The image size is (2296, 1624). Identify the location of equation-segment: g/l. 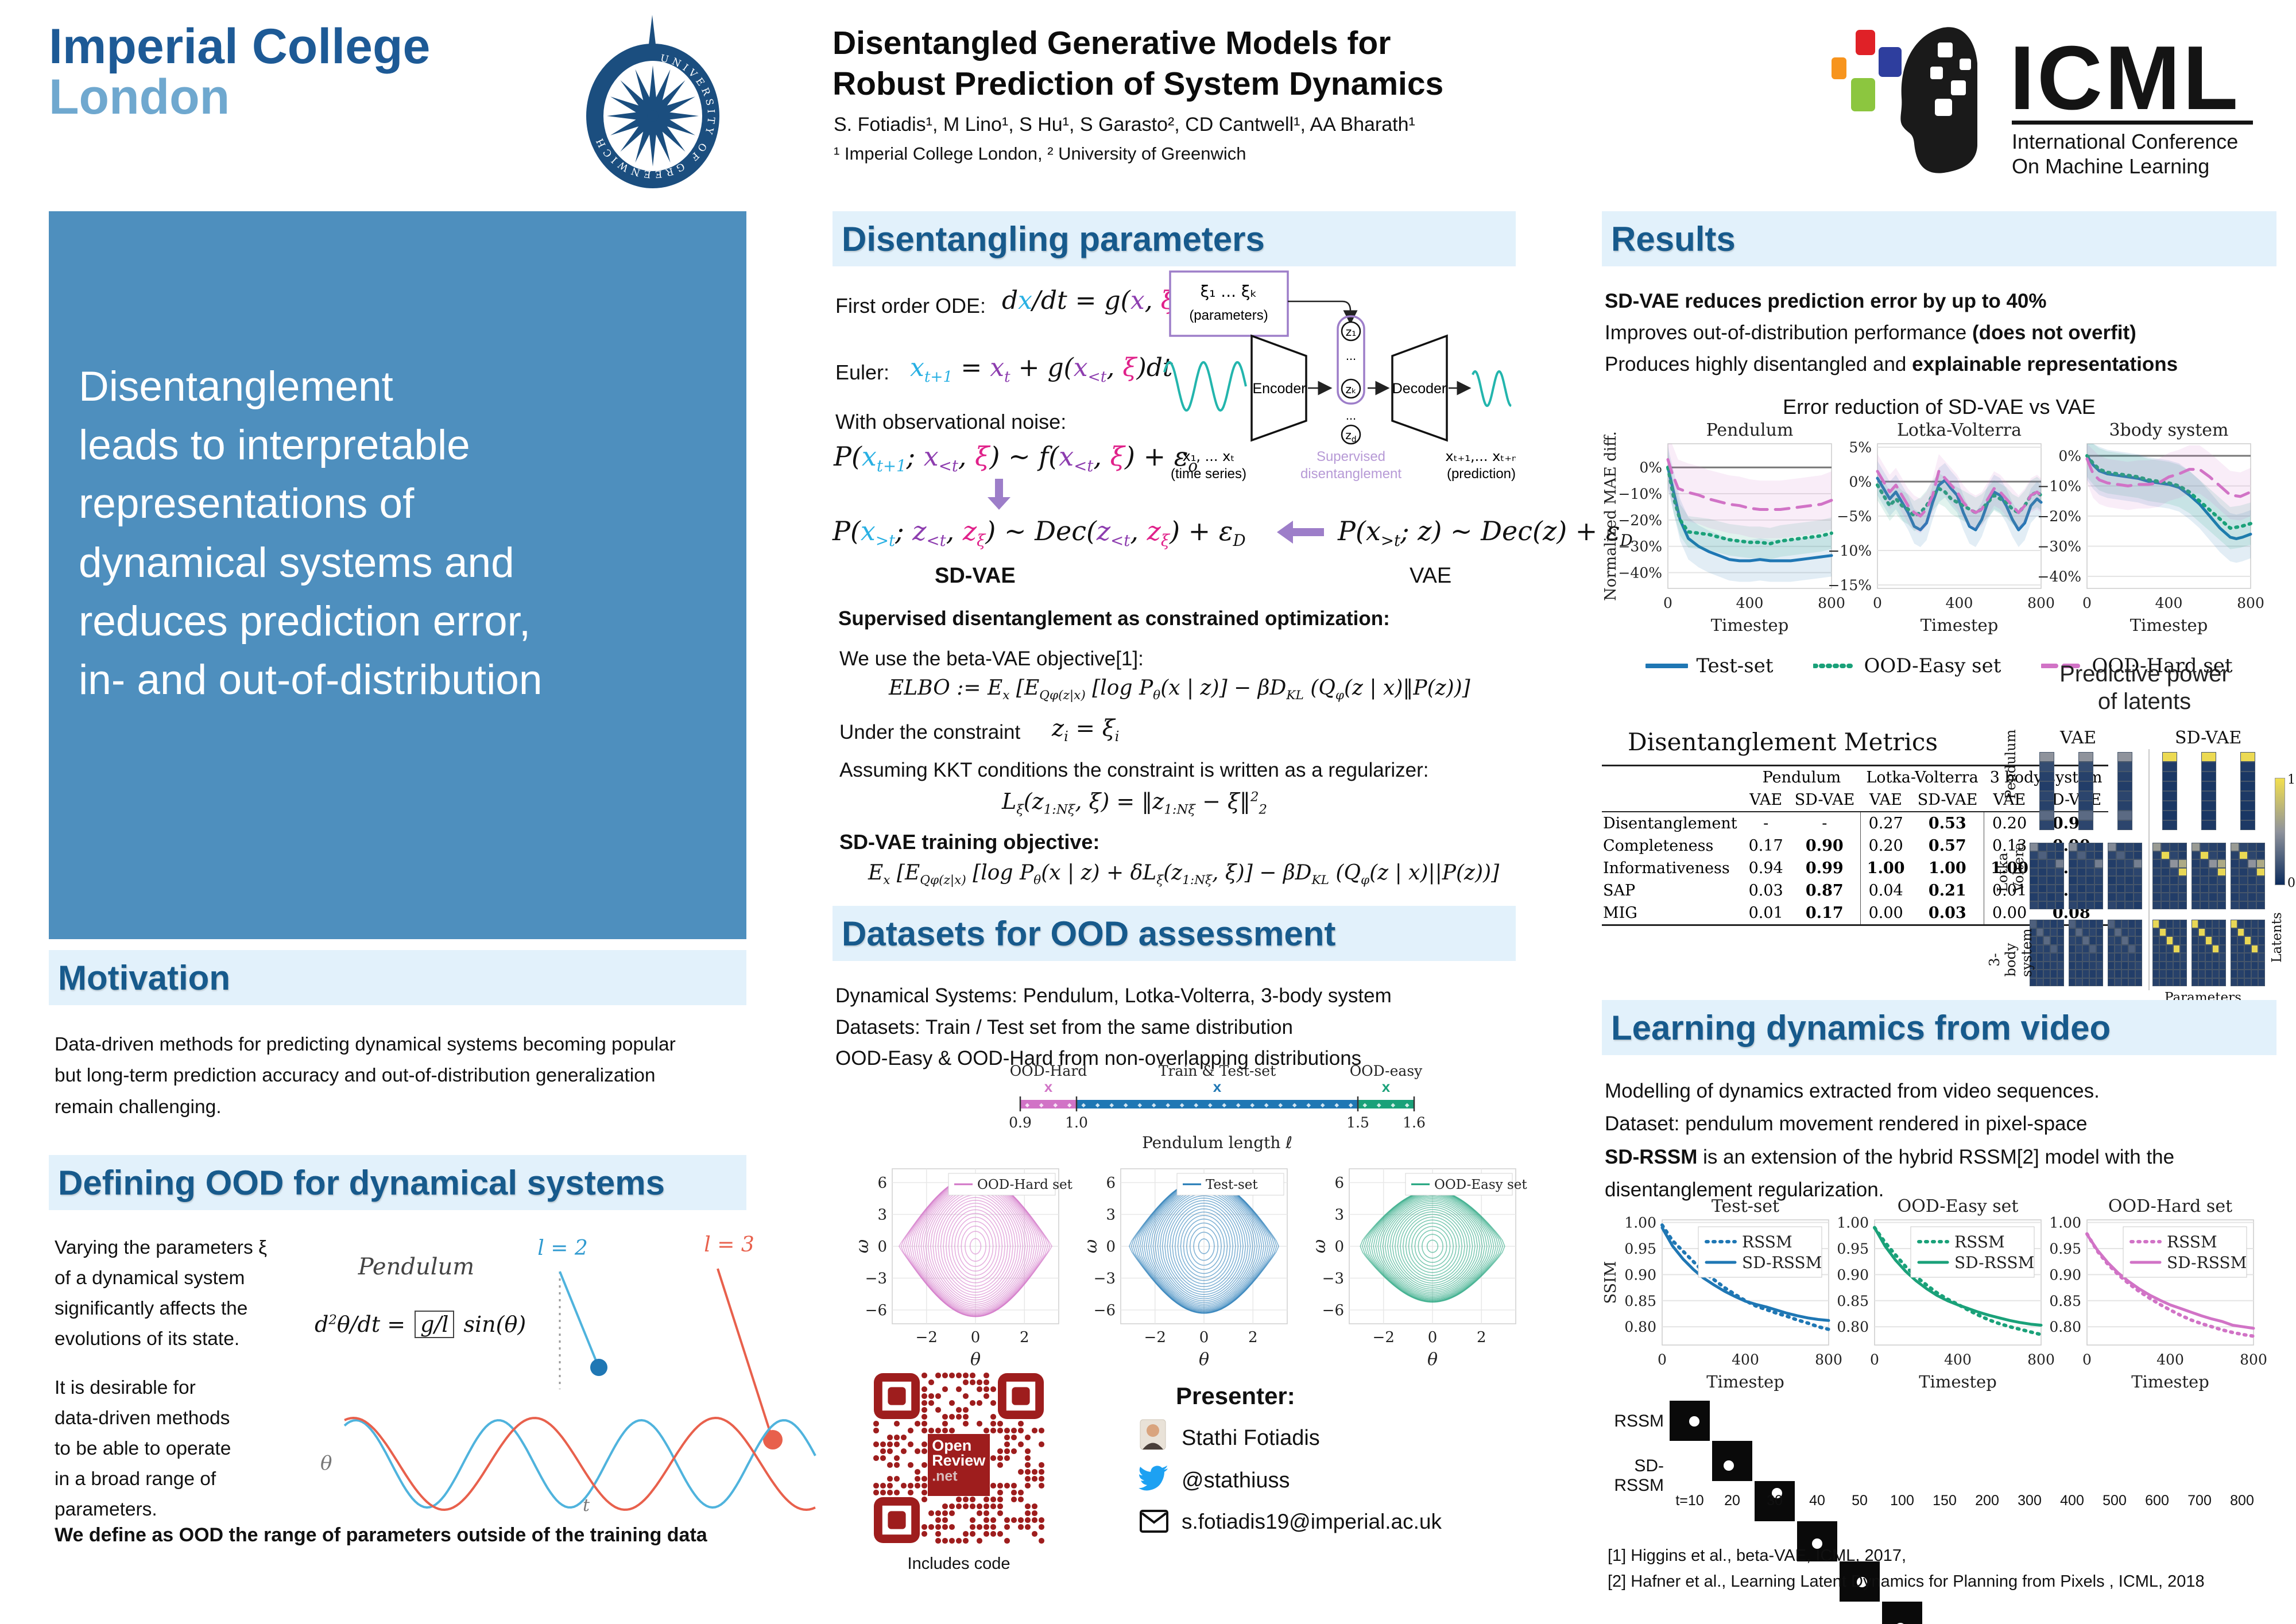
(435, 1324).